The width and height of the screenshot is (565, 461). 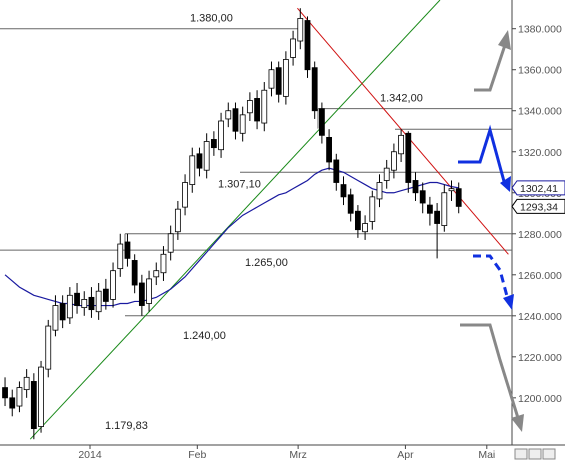 What do you see at coordinates (405, 455) in the screenshot?
I see `x-tick-label: Apr` at bounding box center [405, 455].